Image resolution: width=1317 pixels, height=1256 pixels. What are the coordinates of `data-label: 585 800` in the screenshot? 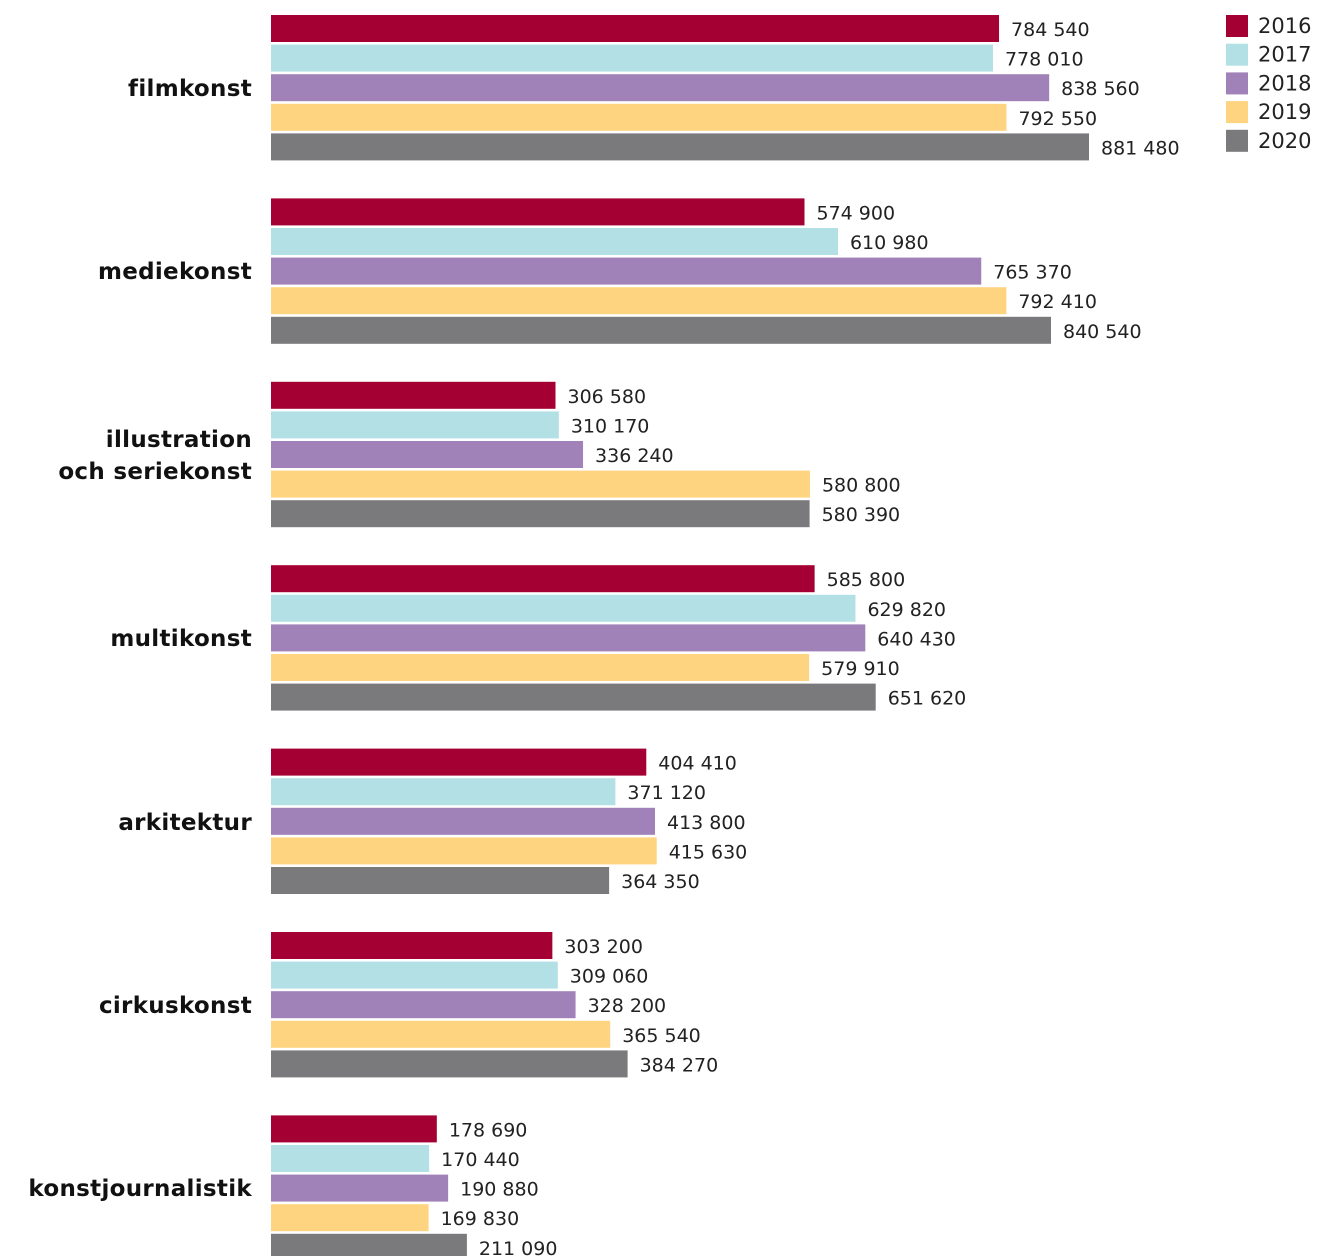 It's located at (866, 580).